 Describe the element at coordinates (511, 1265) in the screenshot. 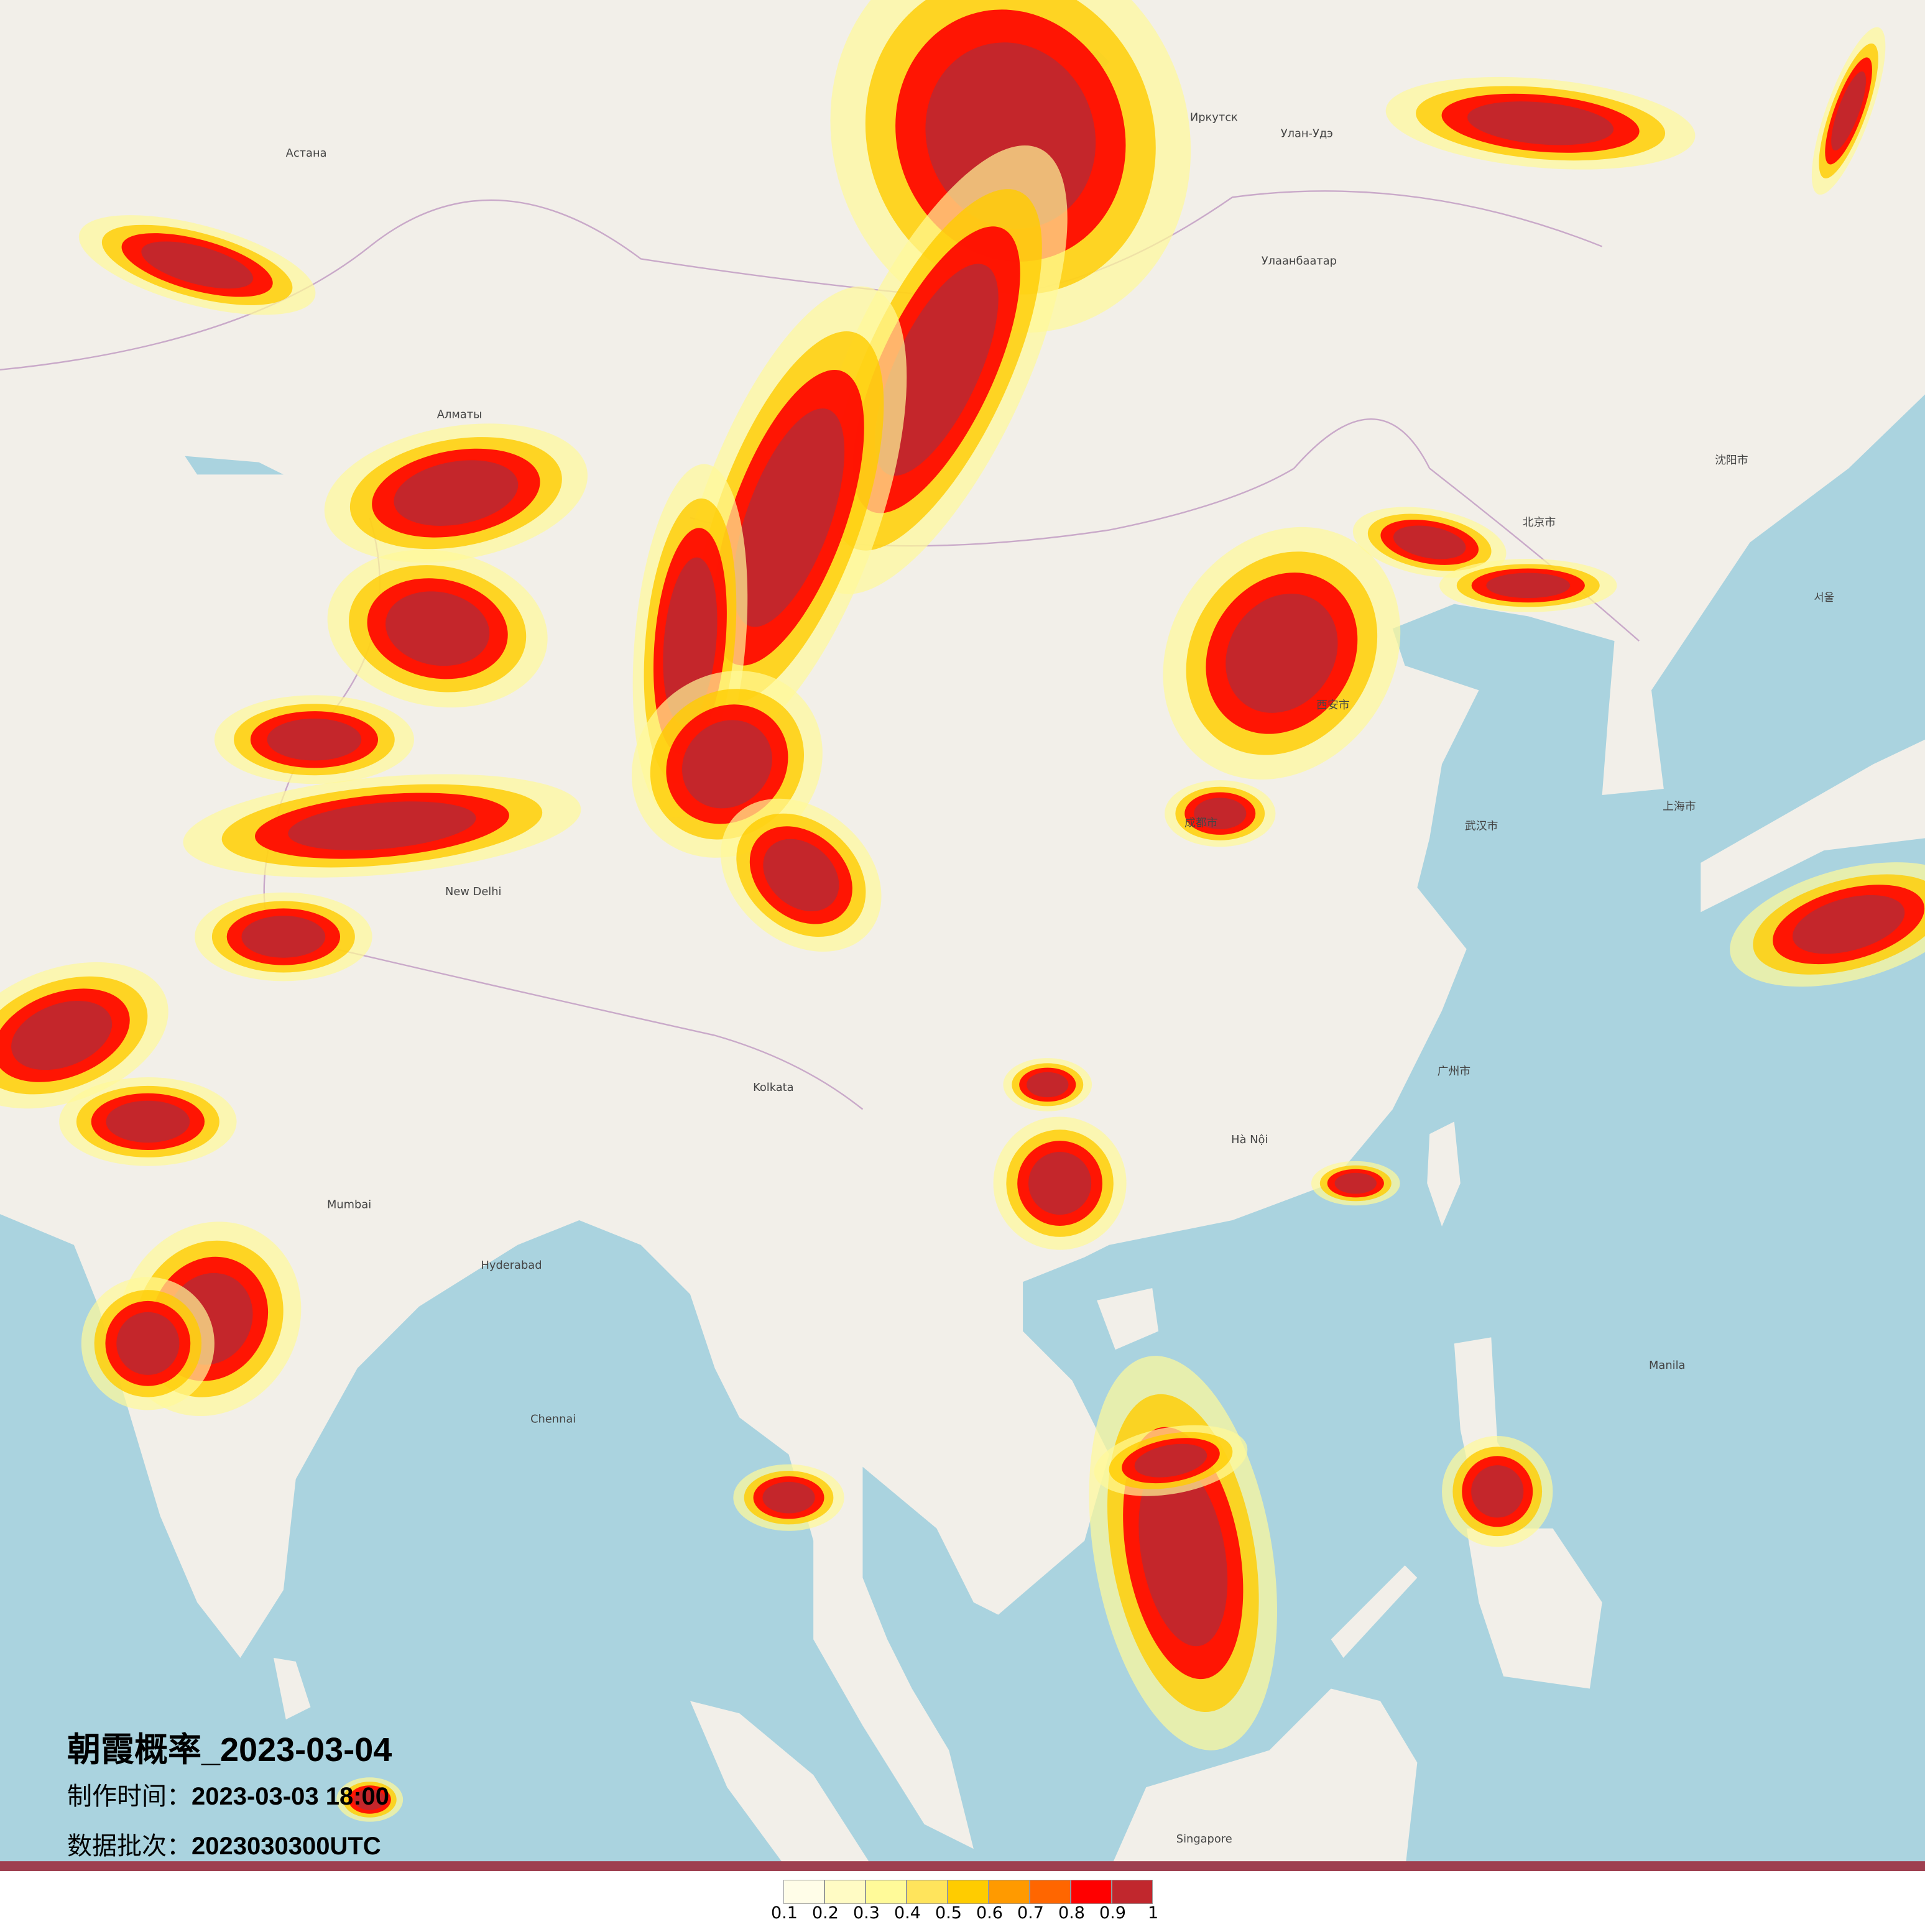

I see `place-label: Hyderabad` at that location.